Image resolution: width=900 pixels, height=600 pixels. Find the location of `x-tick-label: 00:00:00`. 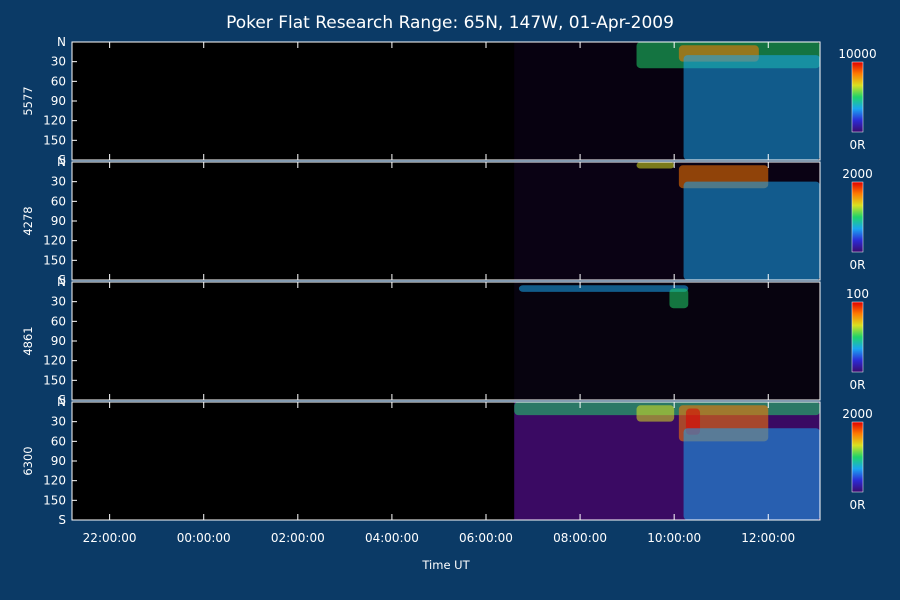

x-tick-label: 00:00:00 is located at coordinates (204, 538).